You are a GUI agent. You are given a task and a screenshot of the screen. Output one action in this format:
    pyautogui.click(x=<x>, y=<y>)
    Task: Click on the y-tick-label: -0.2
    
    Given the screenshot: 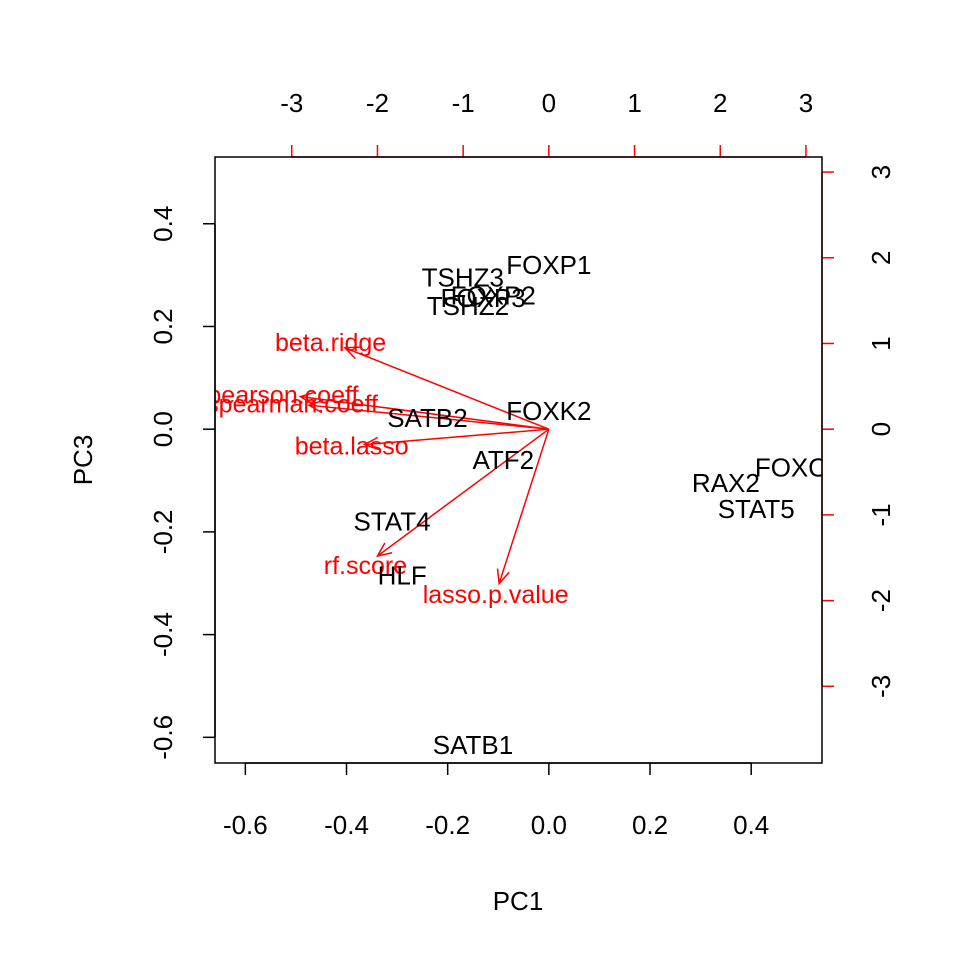 What is the action you would take?
    pyautogui.click(x=163, y=531)
    